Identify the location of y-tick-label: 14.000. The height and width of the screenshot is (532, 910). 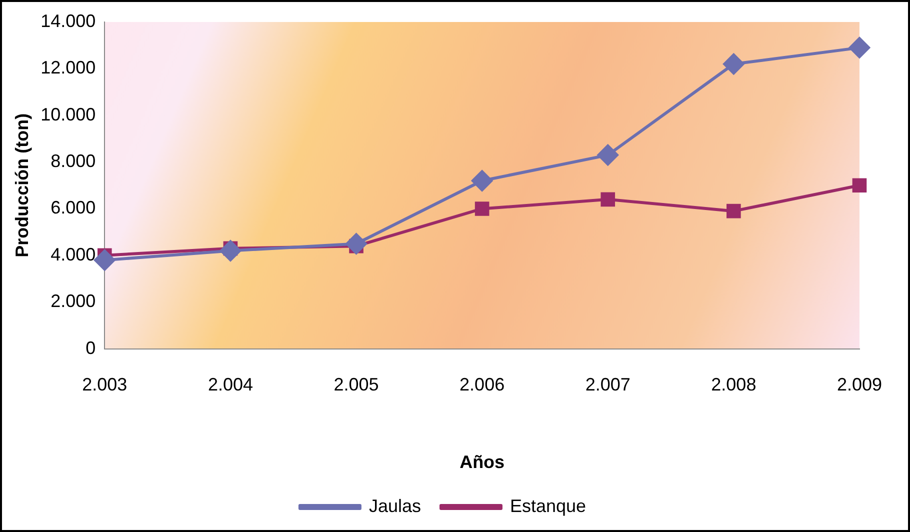
(68, 20).